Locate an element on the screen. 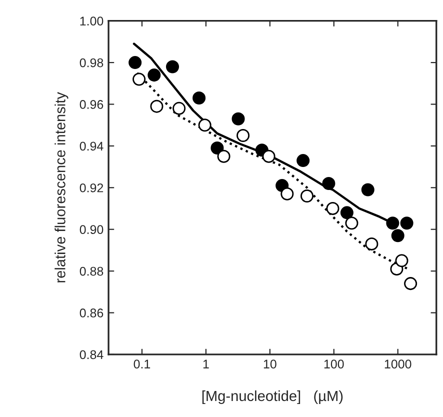 The image size is (443, 417). y-tick-label: 0.86 is located at coordinates (92, 313).